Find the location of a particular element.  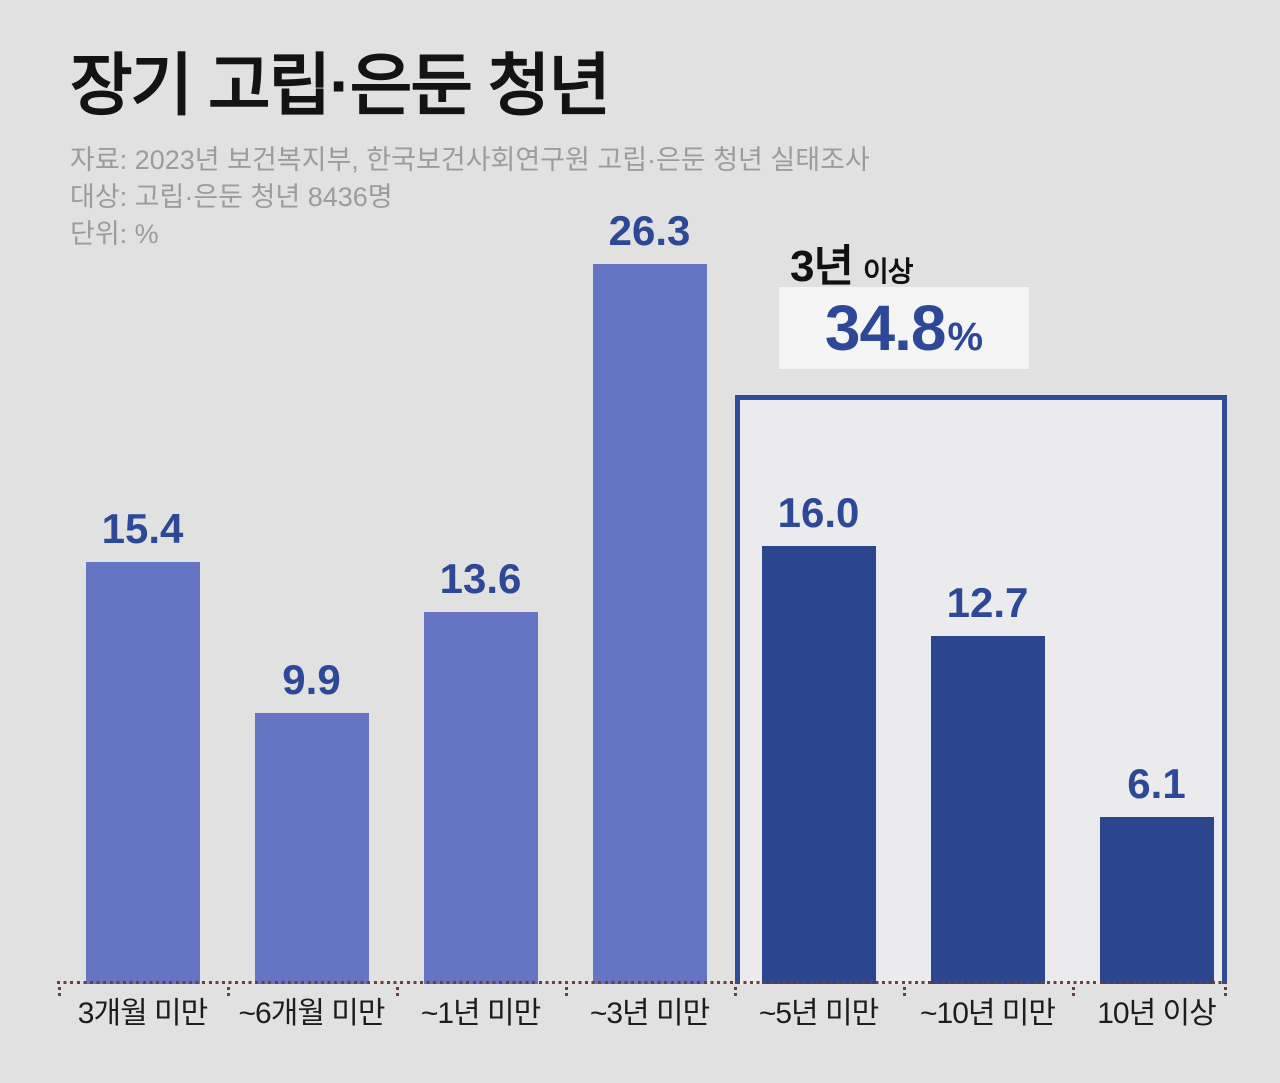

callout-value-box: 34.8% is located at coordinates (904, 328).